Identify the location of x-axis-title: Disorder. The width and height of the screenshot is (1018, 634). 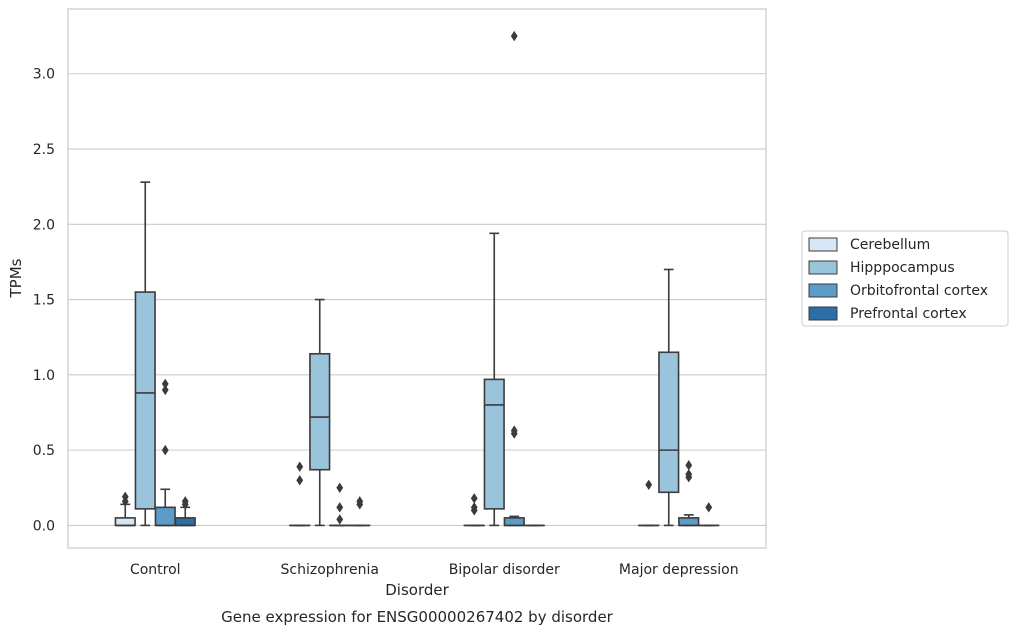
(417, 590).